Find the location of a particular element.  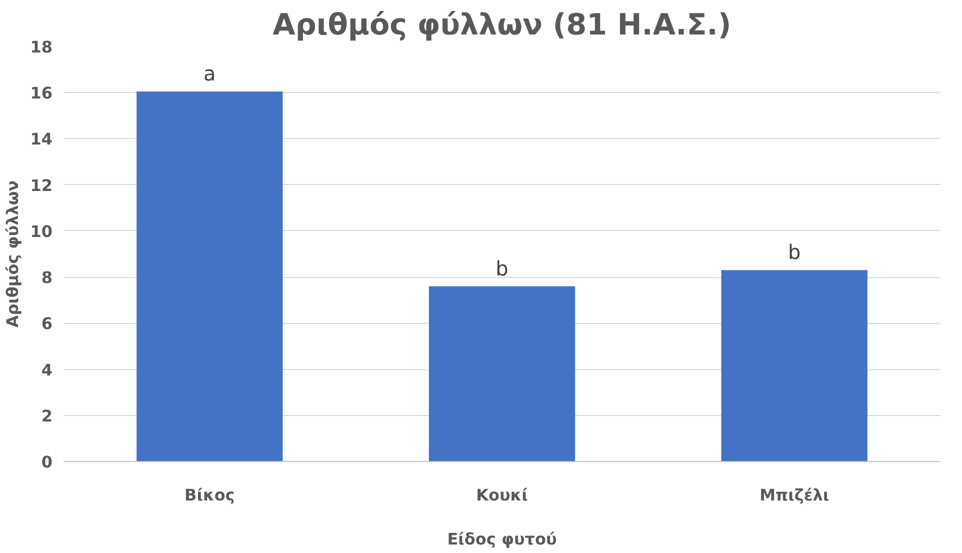

x-tick-label: Μπιζέλι is located at coordinates (795, 495).